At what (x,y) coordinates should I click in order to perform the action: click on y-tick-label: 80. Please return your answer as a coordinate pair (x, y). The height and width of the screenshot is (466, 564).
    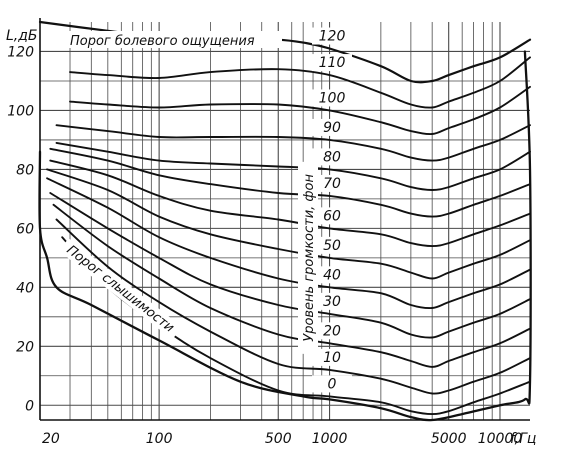
    Looking at the image, I should click on (25, 170).